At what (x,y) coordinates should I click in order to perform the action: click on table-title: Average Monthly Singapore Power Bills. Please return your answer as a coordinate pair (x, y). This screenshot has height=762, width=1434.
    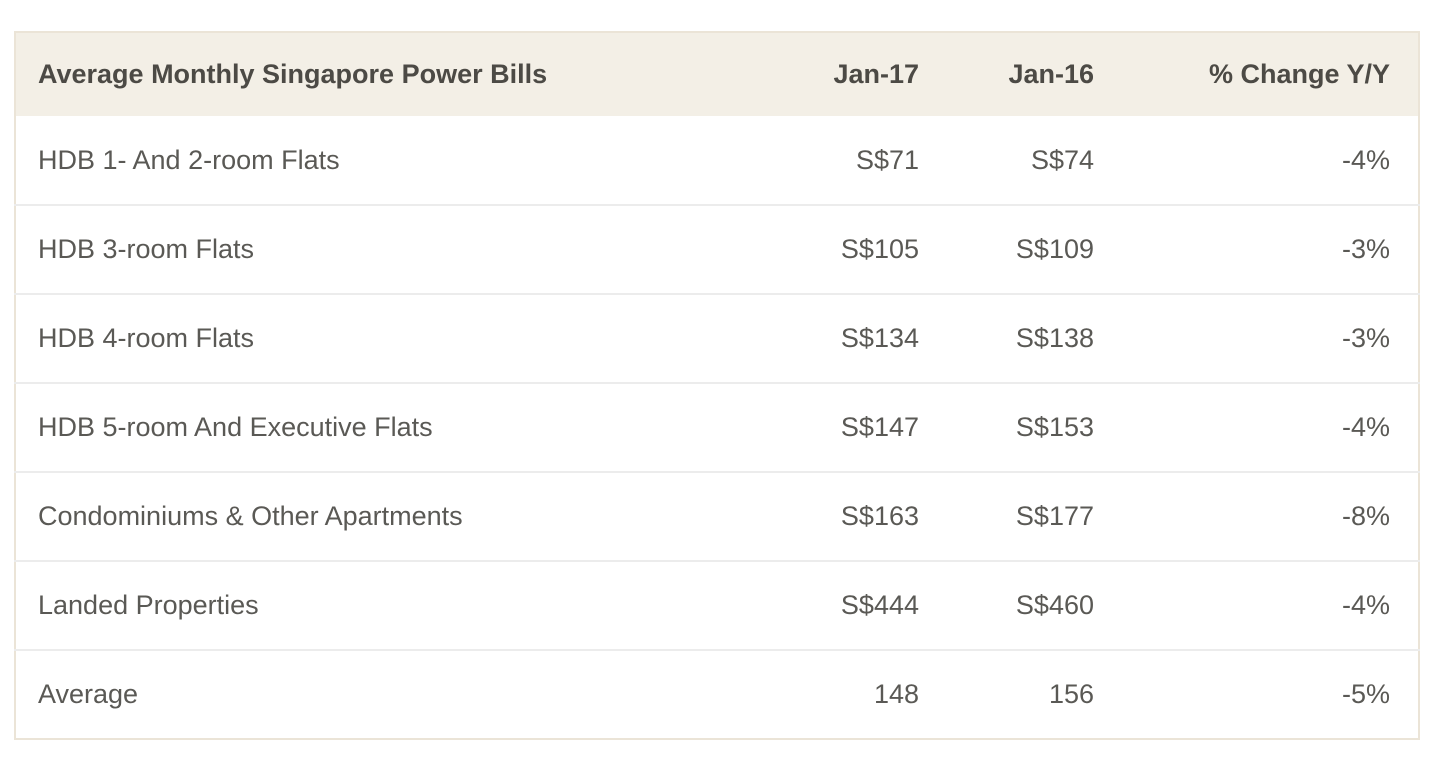
    Looking at the image, I should click on (379, 74).